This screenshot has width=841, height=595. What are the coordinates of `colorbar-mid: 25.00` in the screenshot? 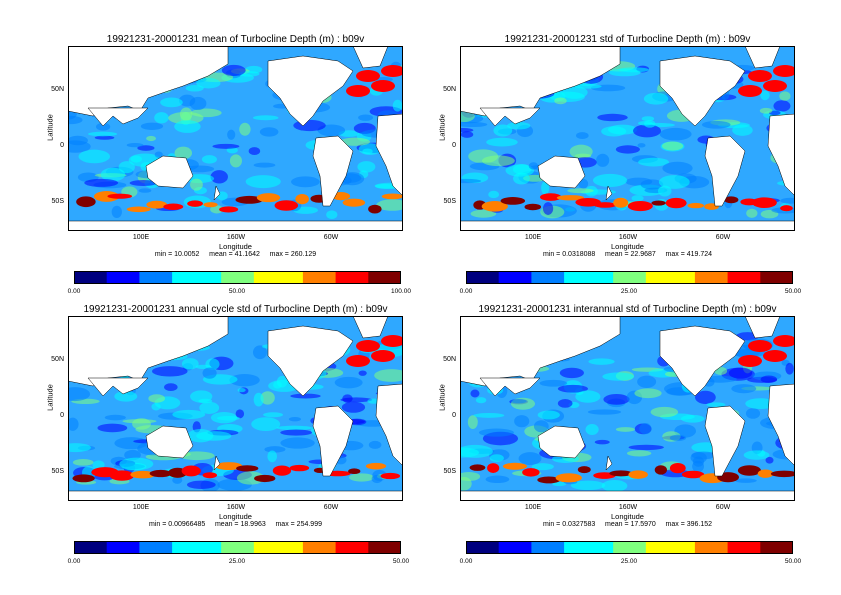 It's located at (629, 291).